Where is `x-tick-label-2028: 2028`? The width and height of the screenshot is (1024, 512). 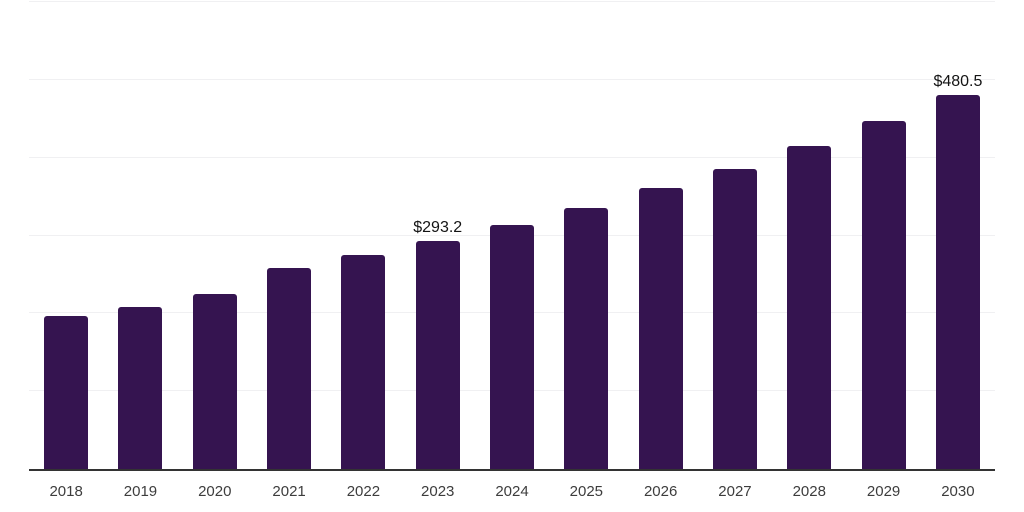 x-tick-label-2028: 2028 is located at coordinates (809, 491).